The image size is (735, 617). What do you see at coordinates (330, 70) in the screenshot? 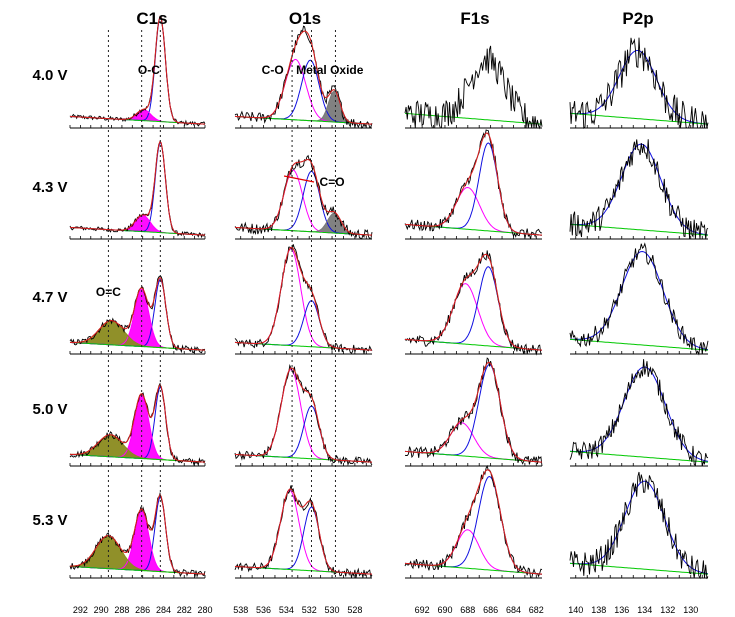
I see `o1s-annotation-metaloxide: Metal Oxide` at bounding box center [330, 70].